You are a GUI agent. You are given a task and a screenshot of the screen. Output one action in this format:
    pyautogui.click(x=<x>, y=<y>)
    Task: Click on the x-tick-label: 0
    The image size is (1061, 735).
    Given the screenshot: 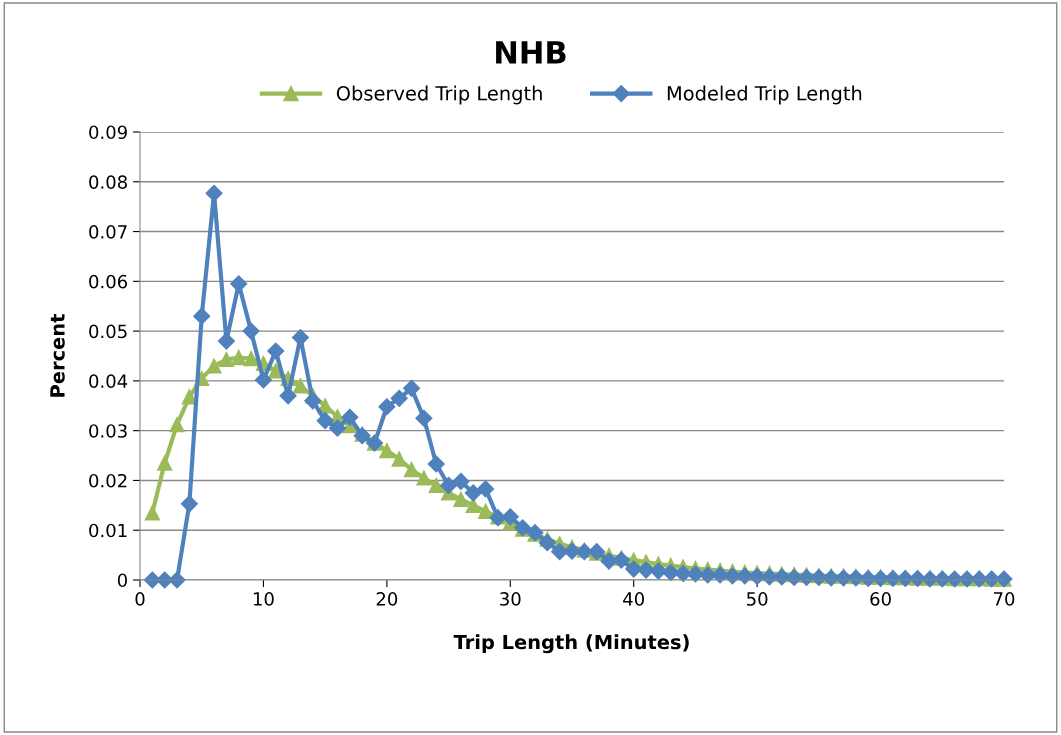 What is the action you would take?
    pyautogui.click(x=140, y=599)
    